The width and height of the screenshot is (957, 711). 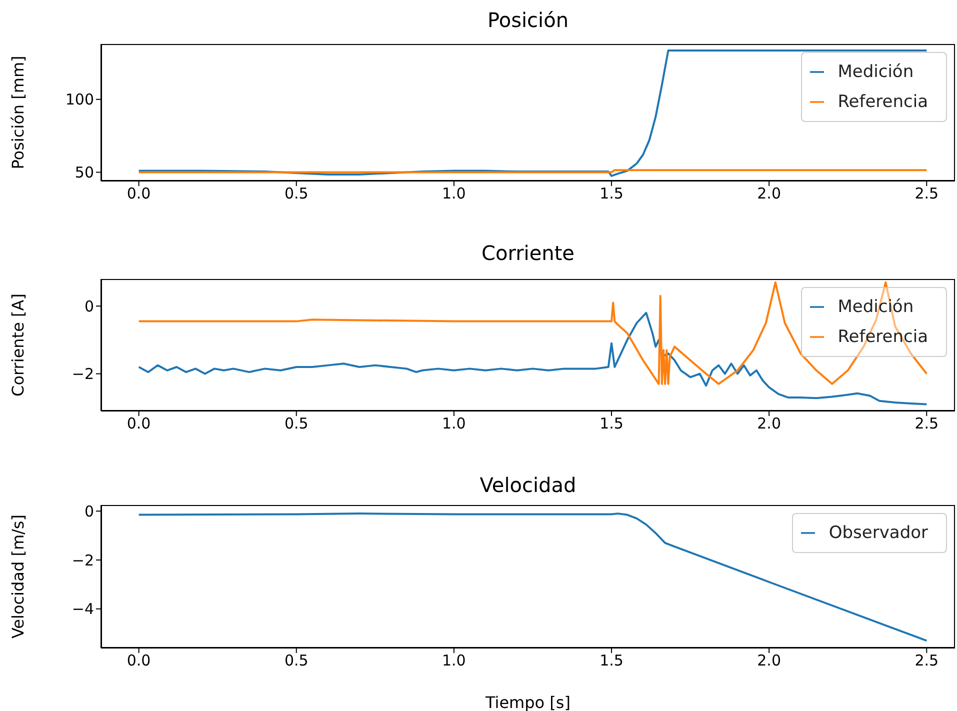 I want to click on legend-label: Observador, so click(x=878, y=533).